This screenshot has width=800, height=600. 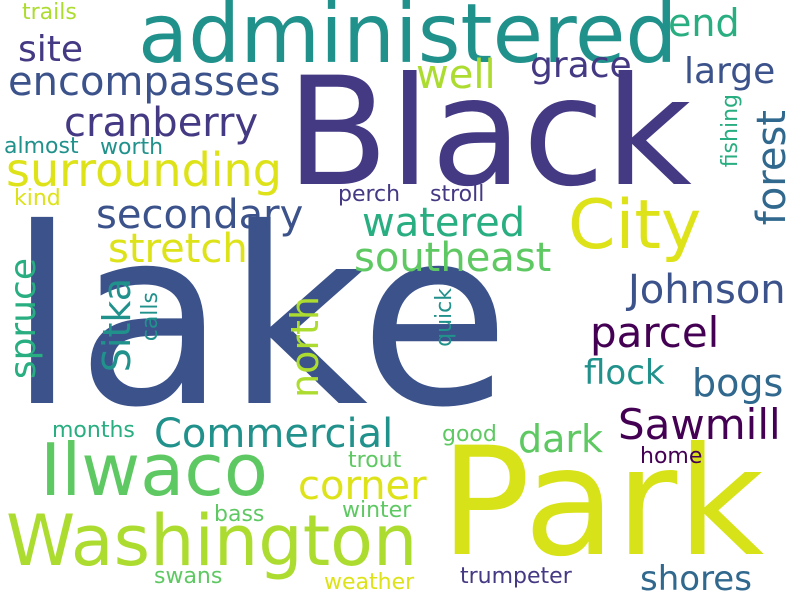 I want to click on word-end: end, so click(x=704, y=23).